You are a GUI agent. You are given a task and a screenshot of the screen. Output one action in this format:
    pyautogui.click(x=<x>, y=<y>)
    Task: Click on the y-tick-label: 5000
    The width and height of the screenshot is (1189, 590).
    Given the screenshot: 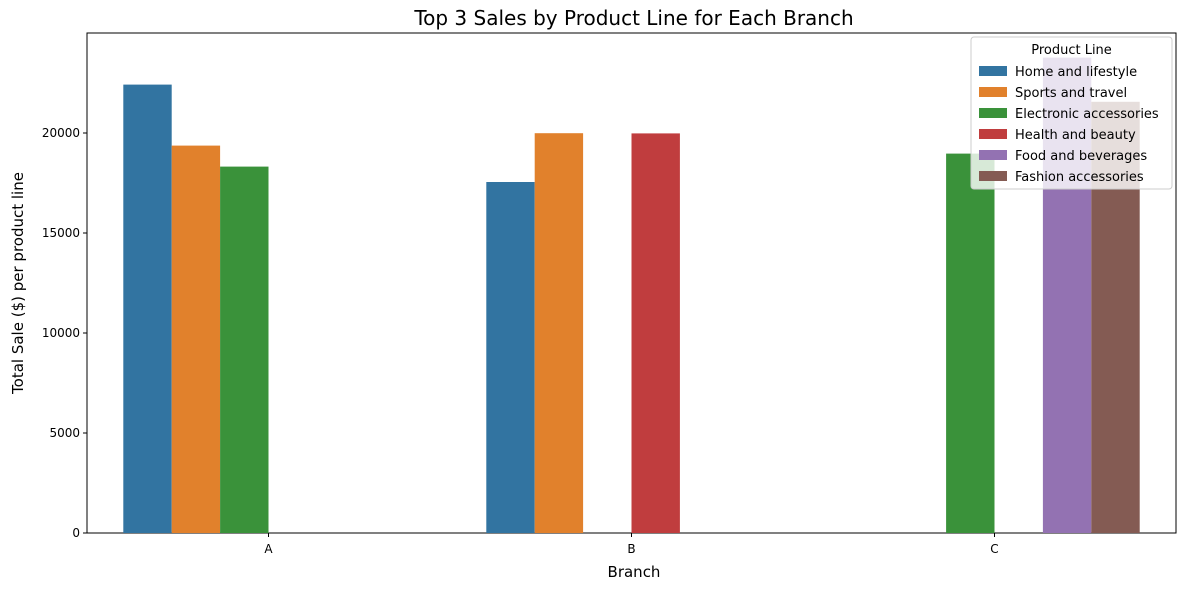 What is the action you would take?
    pyautogui.click(x=64, y=433)
    